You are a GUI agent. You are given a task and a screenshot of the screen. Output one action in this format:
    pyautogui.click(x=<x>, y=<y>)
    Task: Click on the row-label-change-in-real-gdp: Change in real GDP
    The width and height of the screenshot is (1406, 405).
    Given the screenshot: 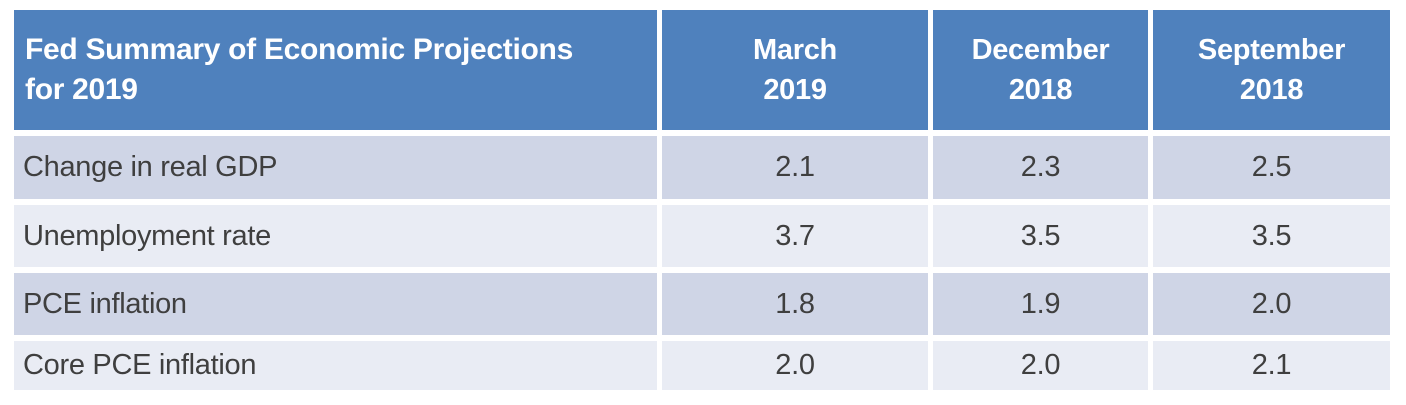 What is the action you would take?
    pyautogui.click(x=335, y=167)
    